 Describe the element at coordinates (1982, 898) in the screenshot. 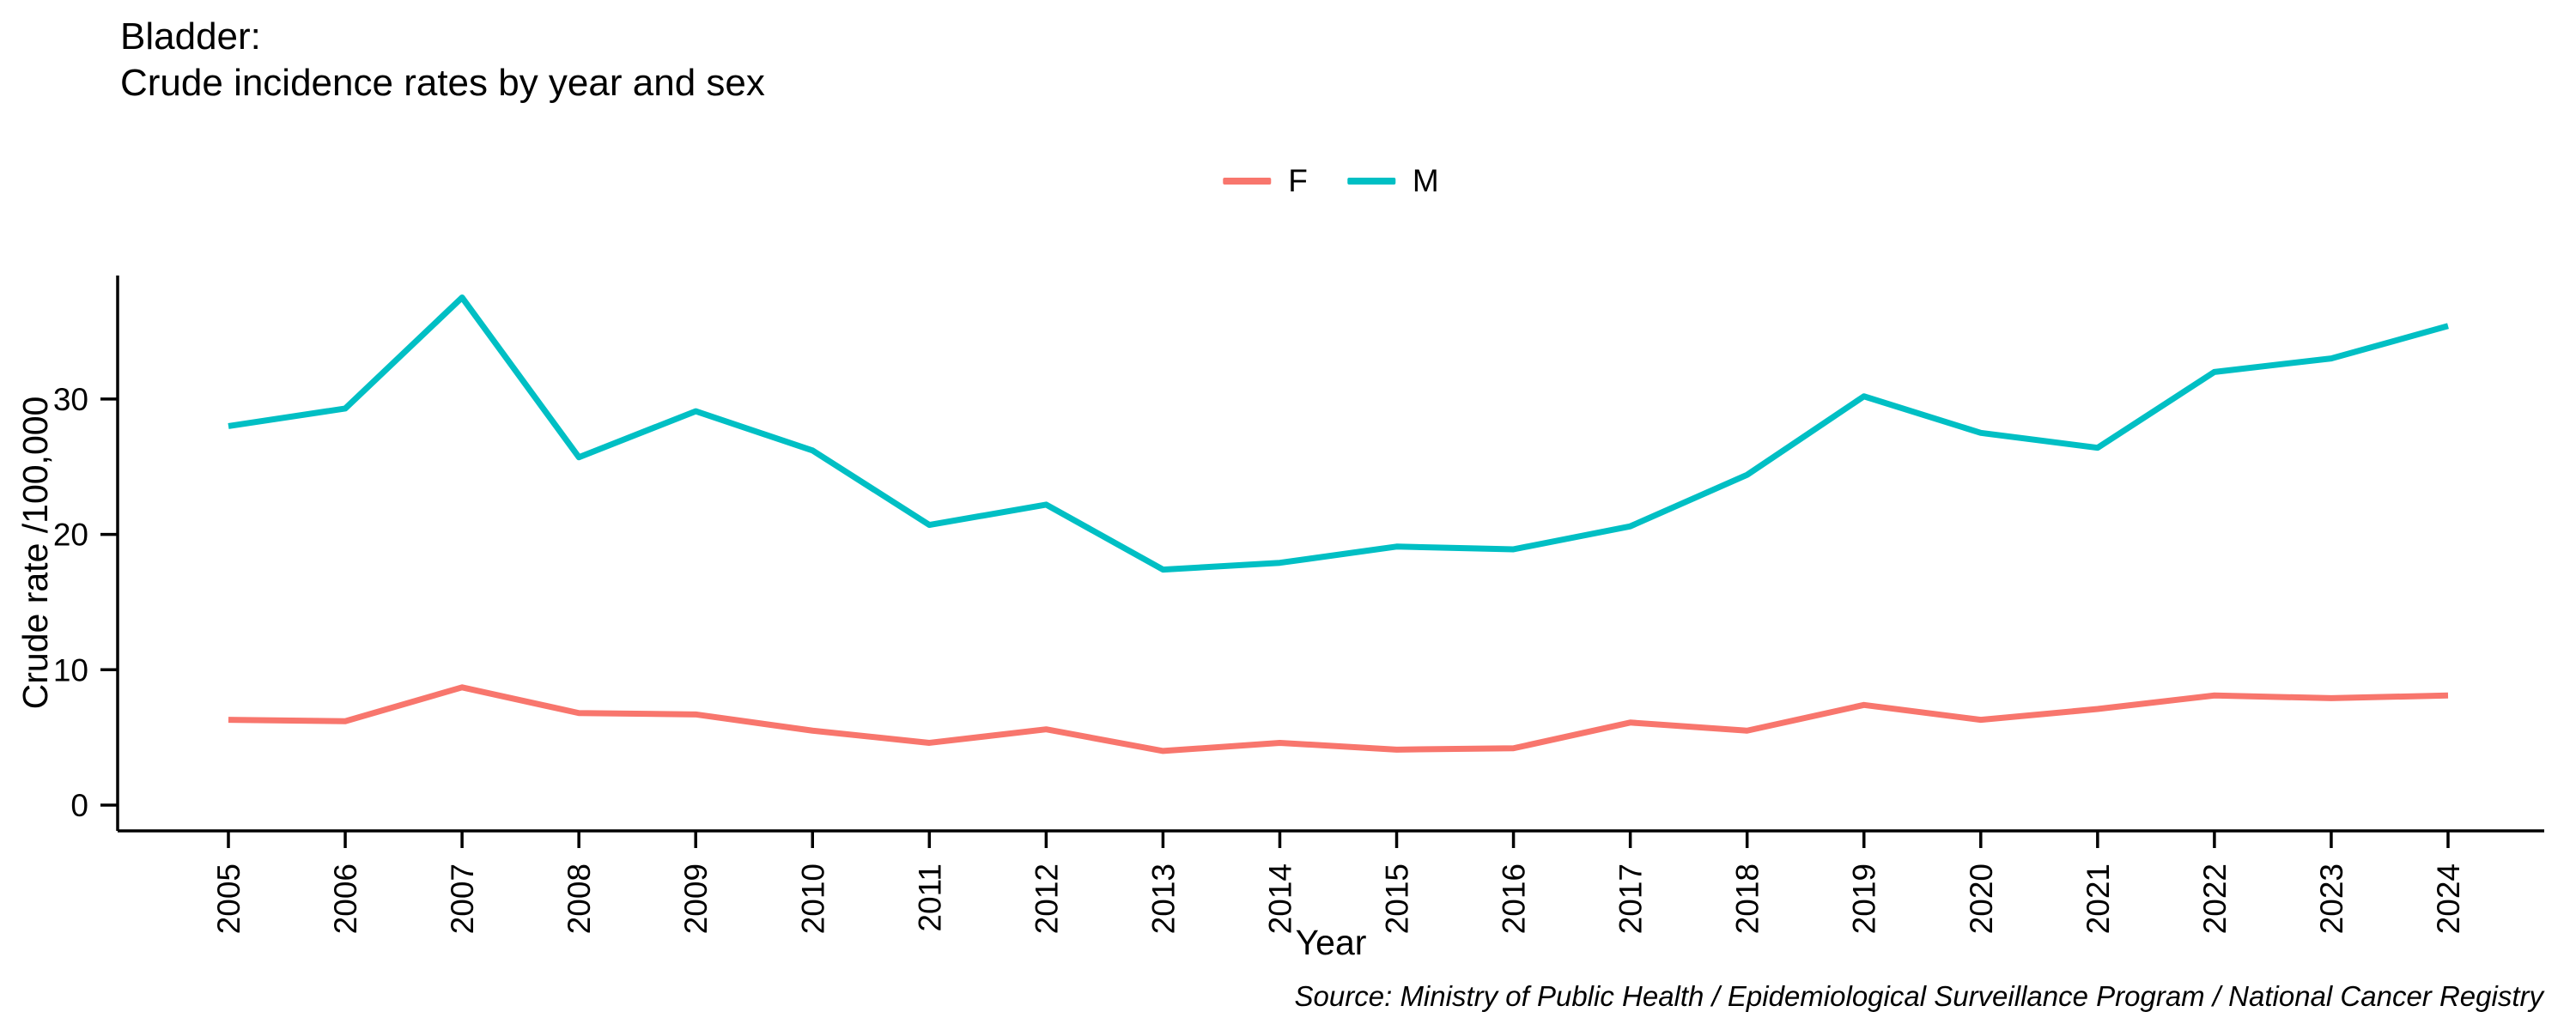

I see `x-tick-label: 2020` at that location.